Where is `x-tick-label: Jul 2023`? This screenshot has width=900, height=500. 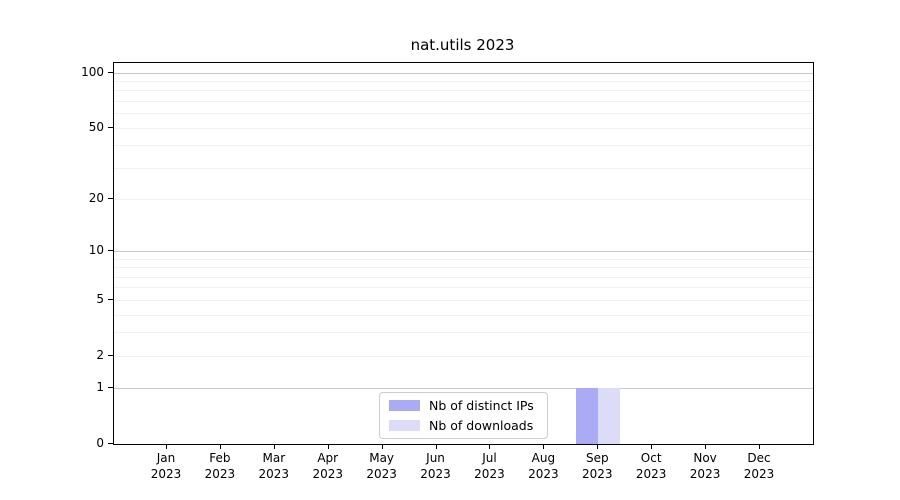
x-tick-label: Jul 2023 is located at coordinates (489, 466).